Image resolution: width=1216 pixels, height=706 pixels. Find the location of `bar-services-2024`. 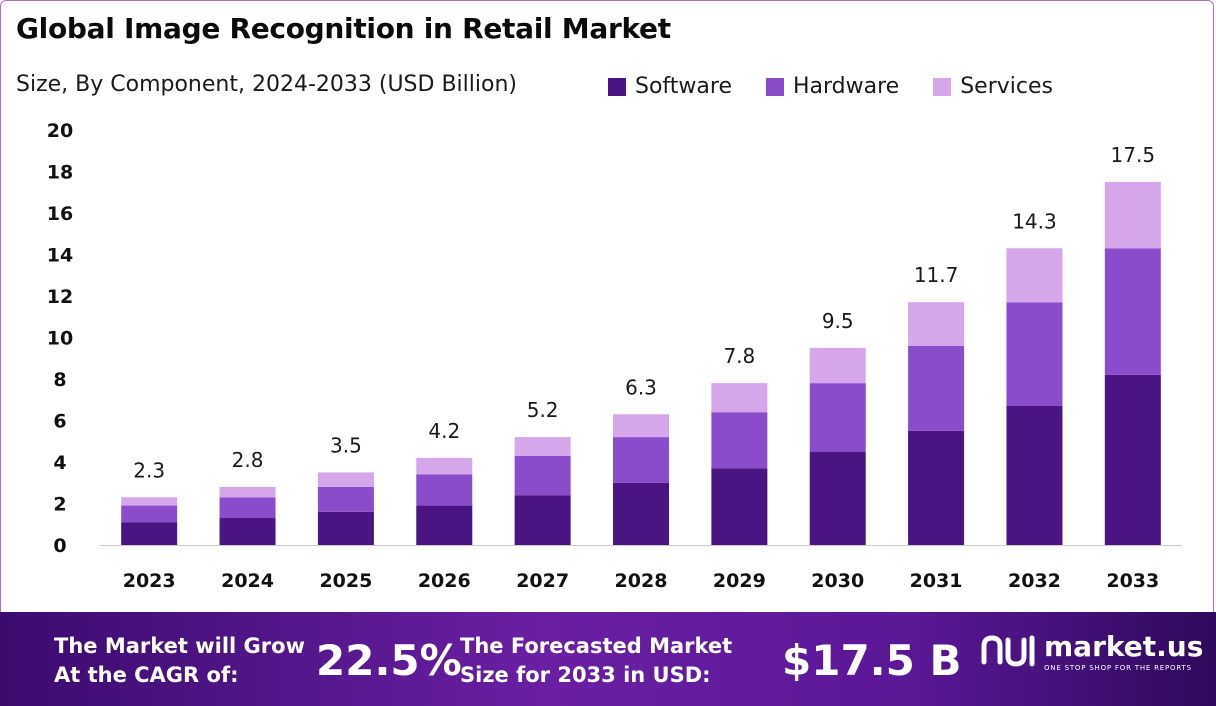

bar-services-2024 is located at coordinates (247, 492).